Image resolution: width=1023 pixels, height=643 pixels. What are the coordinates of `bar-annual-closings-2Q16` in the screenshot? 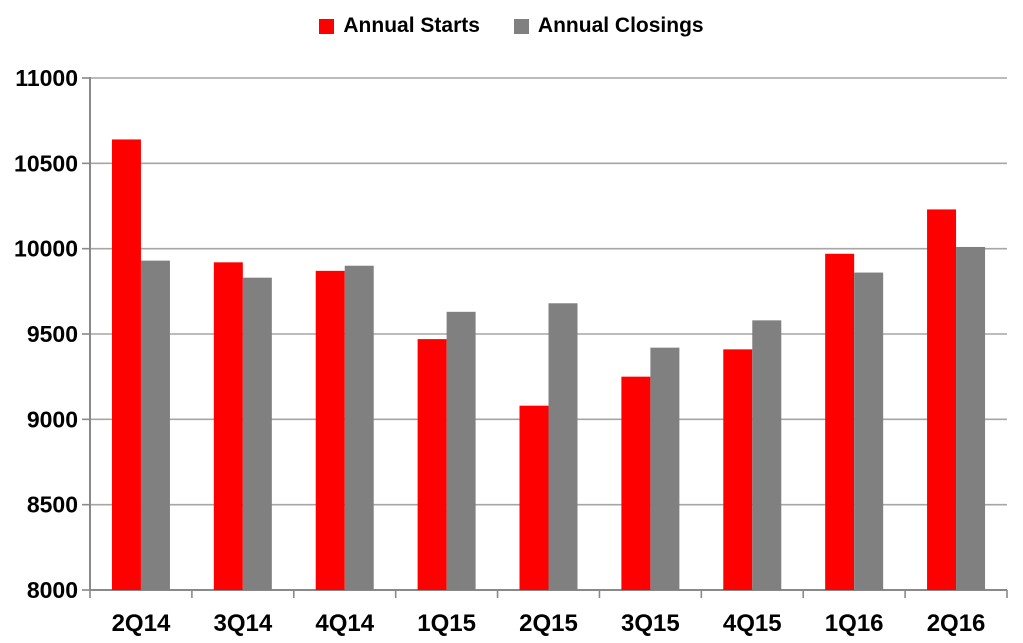 It's located at (971, 418).